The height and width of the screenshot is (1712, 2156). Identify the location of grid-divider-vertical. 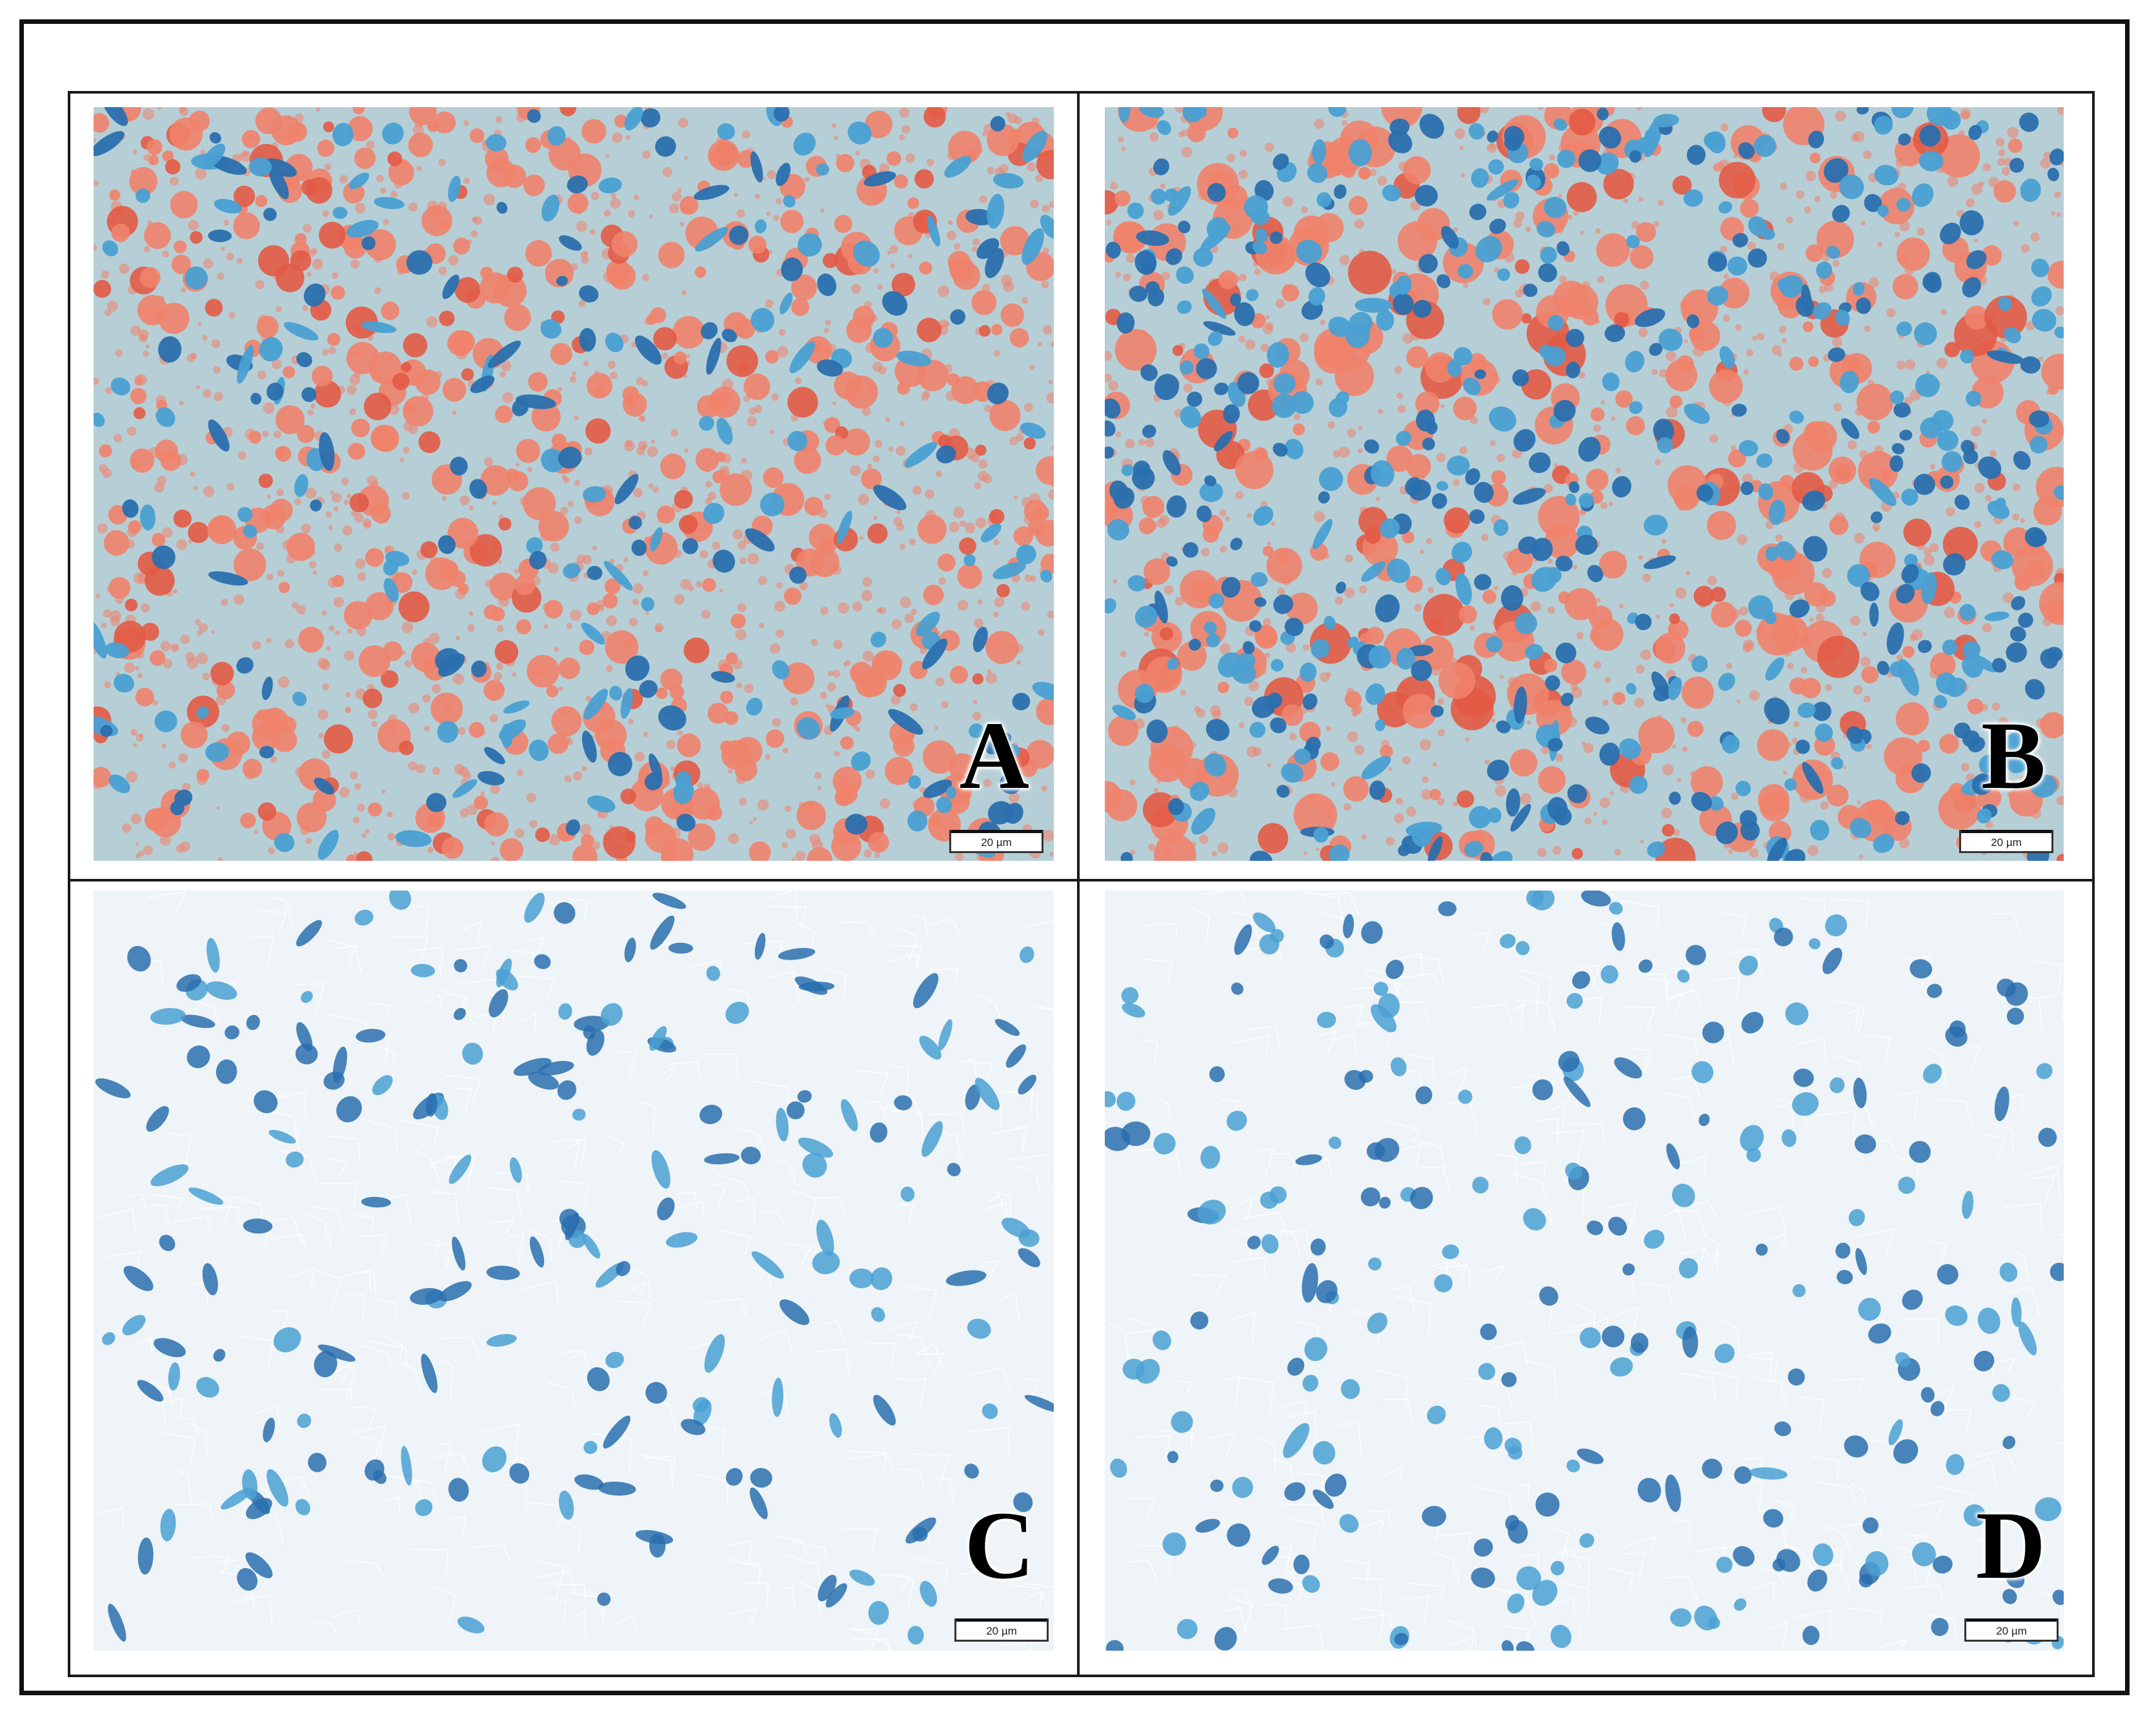
(1079, 884).